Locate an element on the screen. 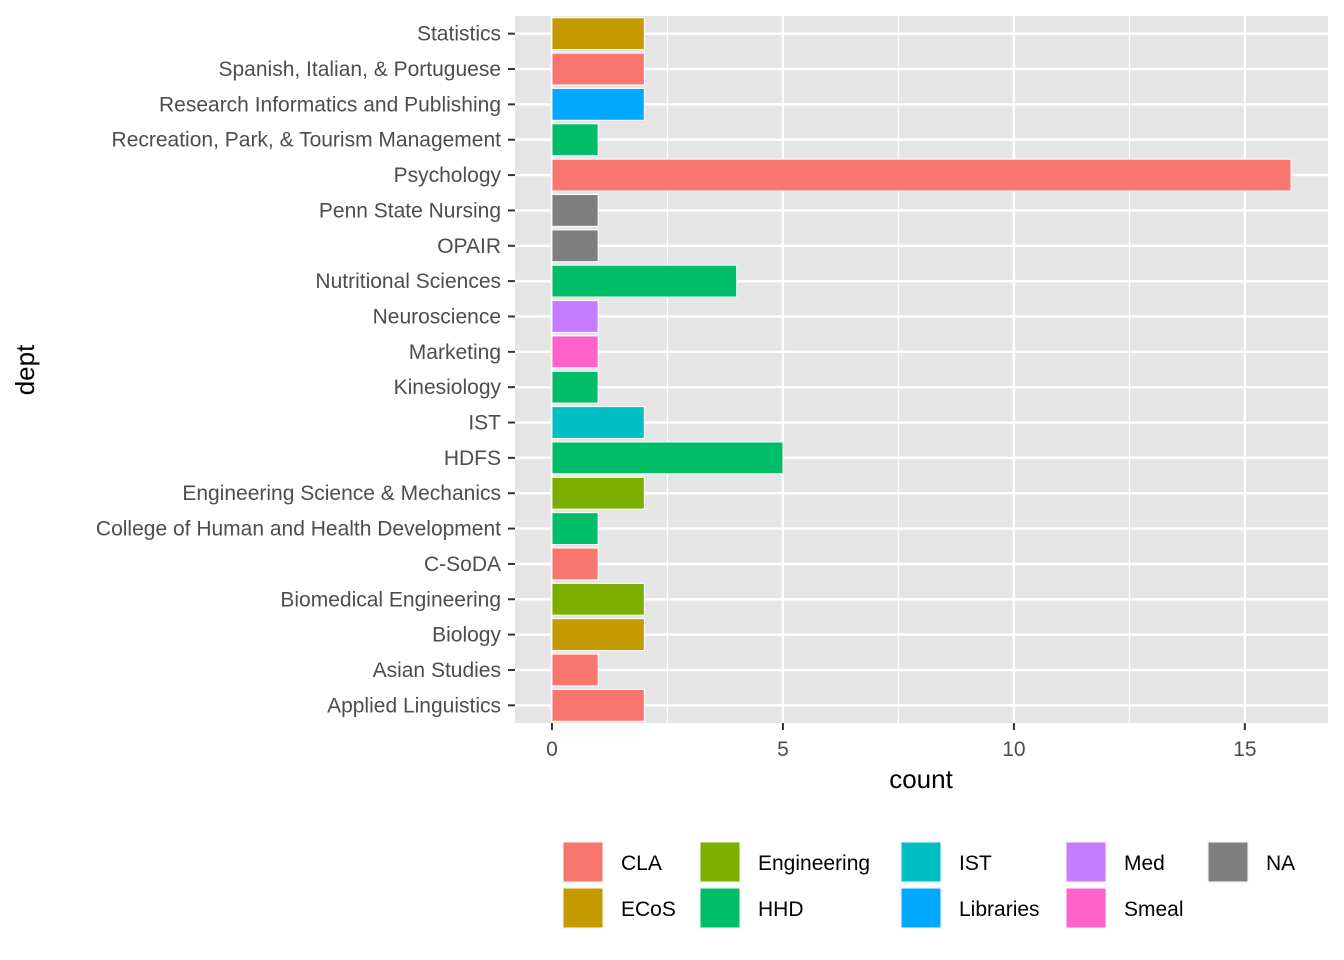 The width and height of the screenshot is (1344, 960). y-tick-label: C-SoDA is located at coordinates (462, 564).